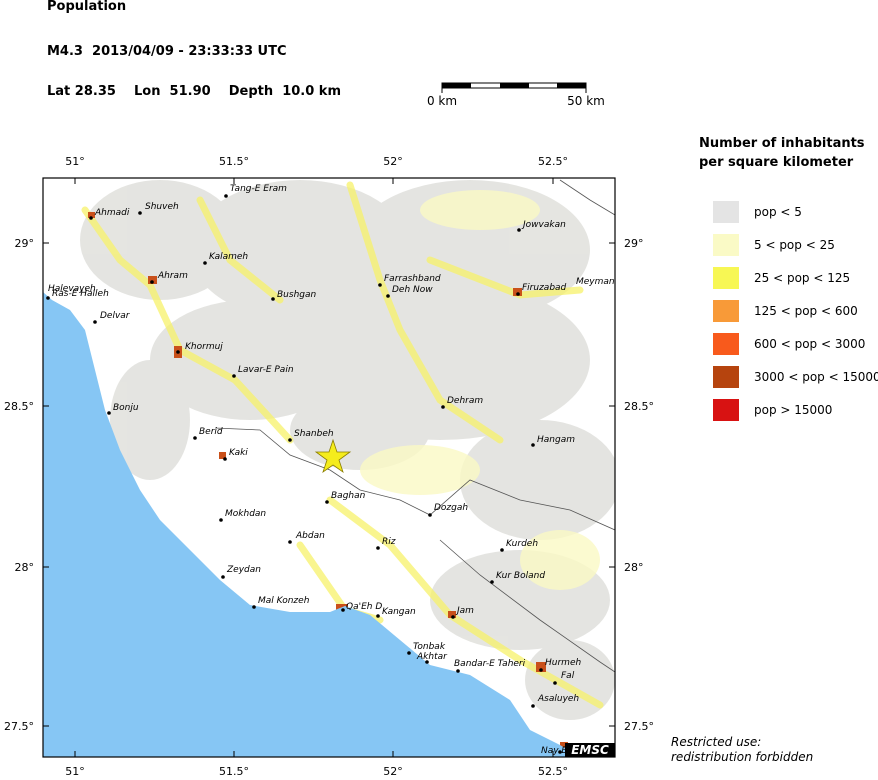 The width and height of the screenshot is (878, 780). What do you see at coordinates (126, 408) in the screenshot?
I see `place-label: Bonju` at bounding box center [126, 408].